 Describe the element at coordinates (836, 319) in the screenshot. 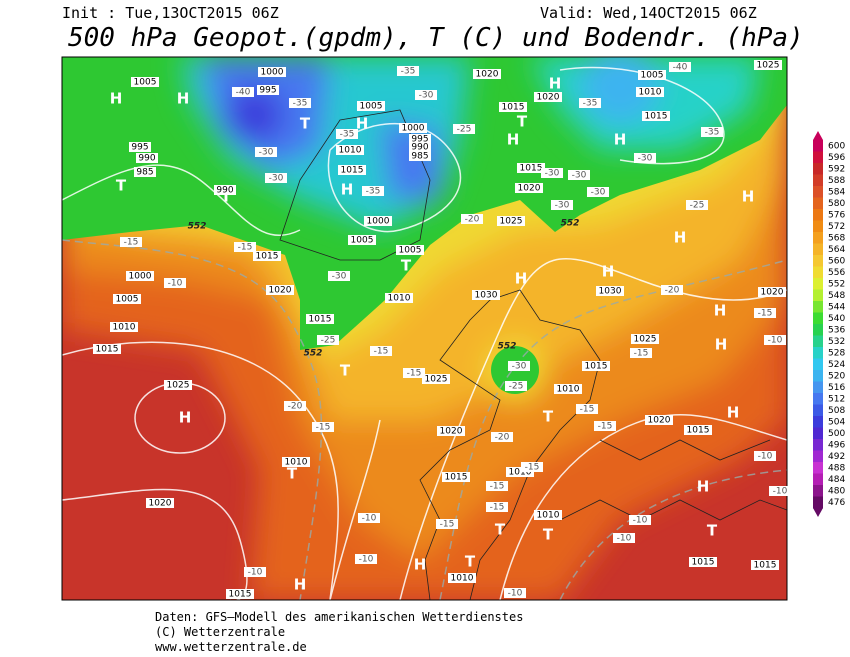

I see `colorbar-label: 540` at that location.